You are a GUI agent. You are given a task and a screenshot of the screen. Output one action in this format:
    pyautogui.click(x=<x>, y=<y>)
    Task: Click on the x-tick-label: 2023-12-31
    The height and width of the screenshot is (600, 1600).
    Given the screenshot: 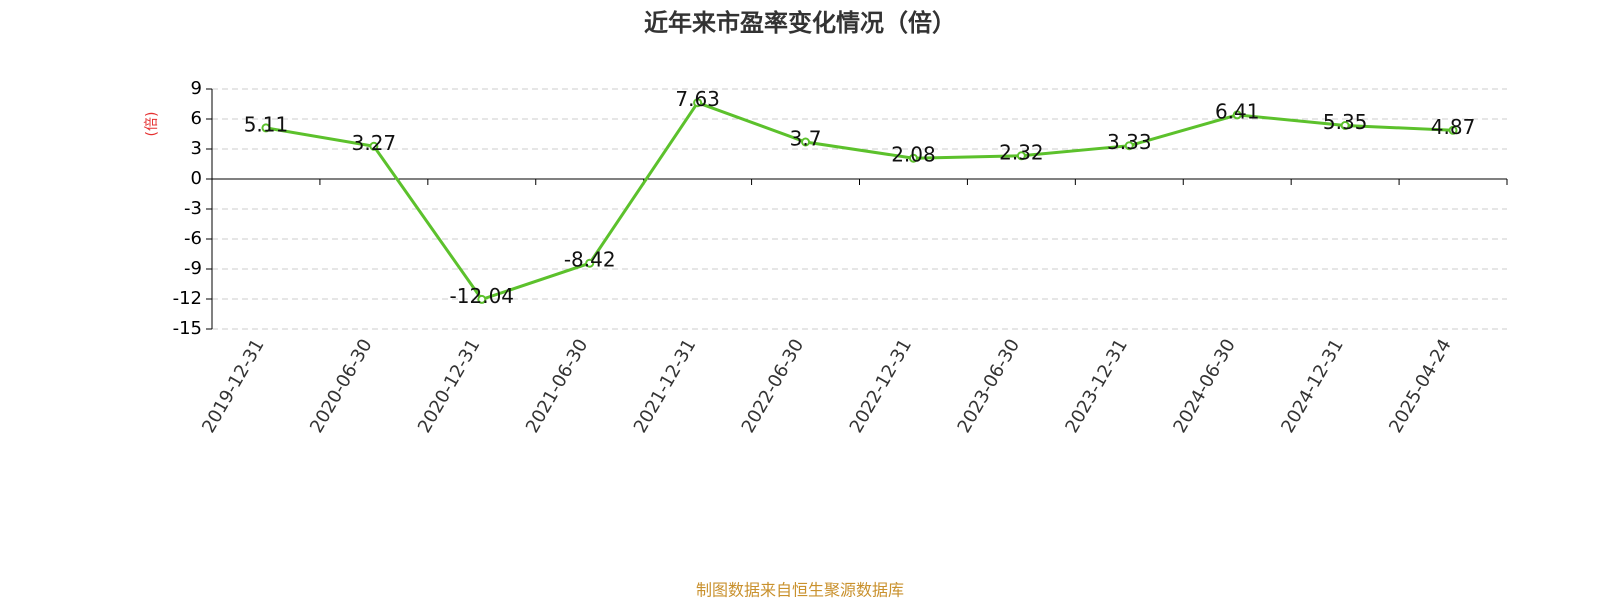 What is the action you would take?
    pyautogui.click(x=1096, y=386)
    